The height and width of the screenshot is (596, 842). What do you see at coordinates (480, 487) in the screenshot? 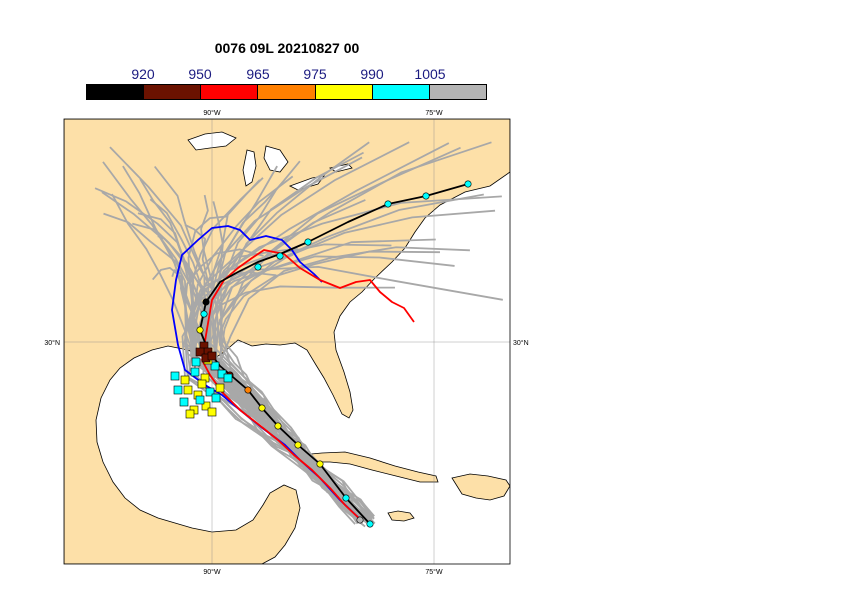
I see `land-hispaniola` at bounding box center [480, 487].